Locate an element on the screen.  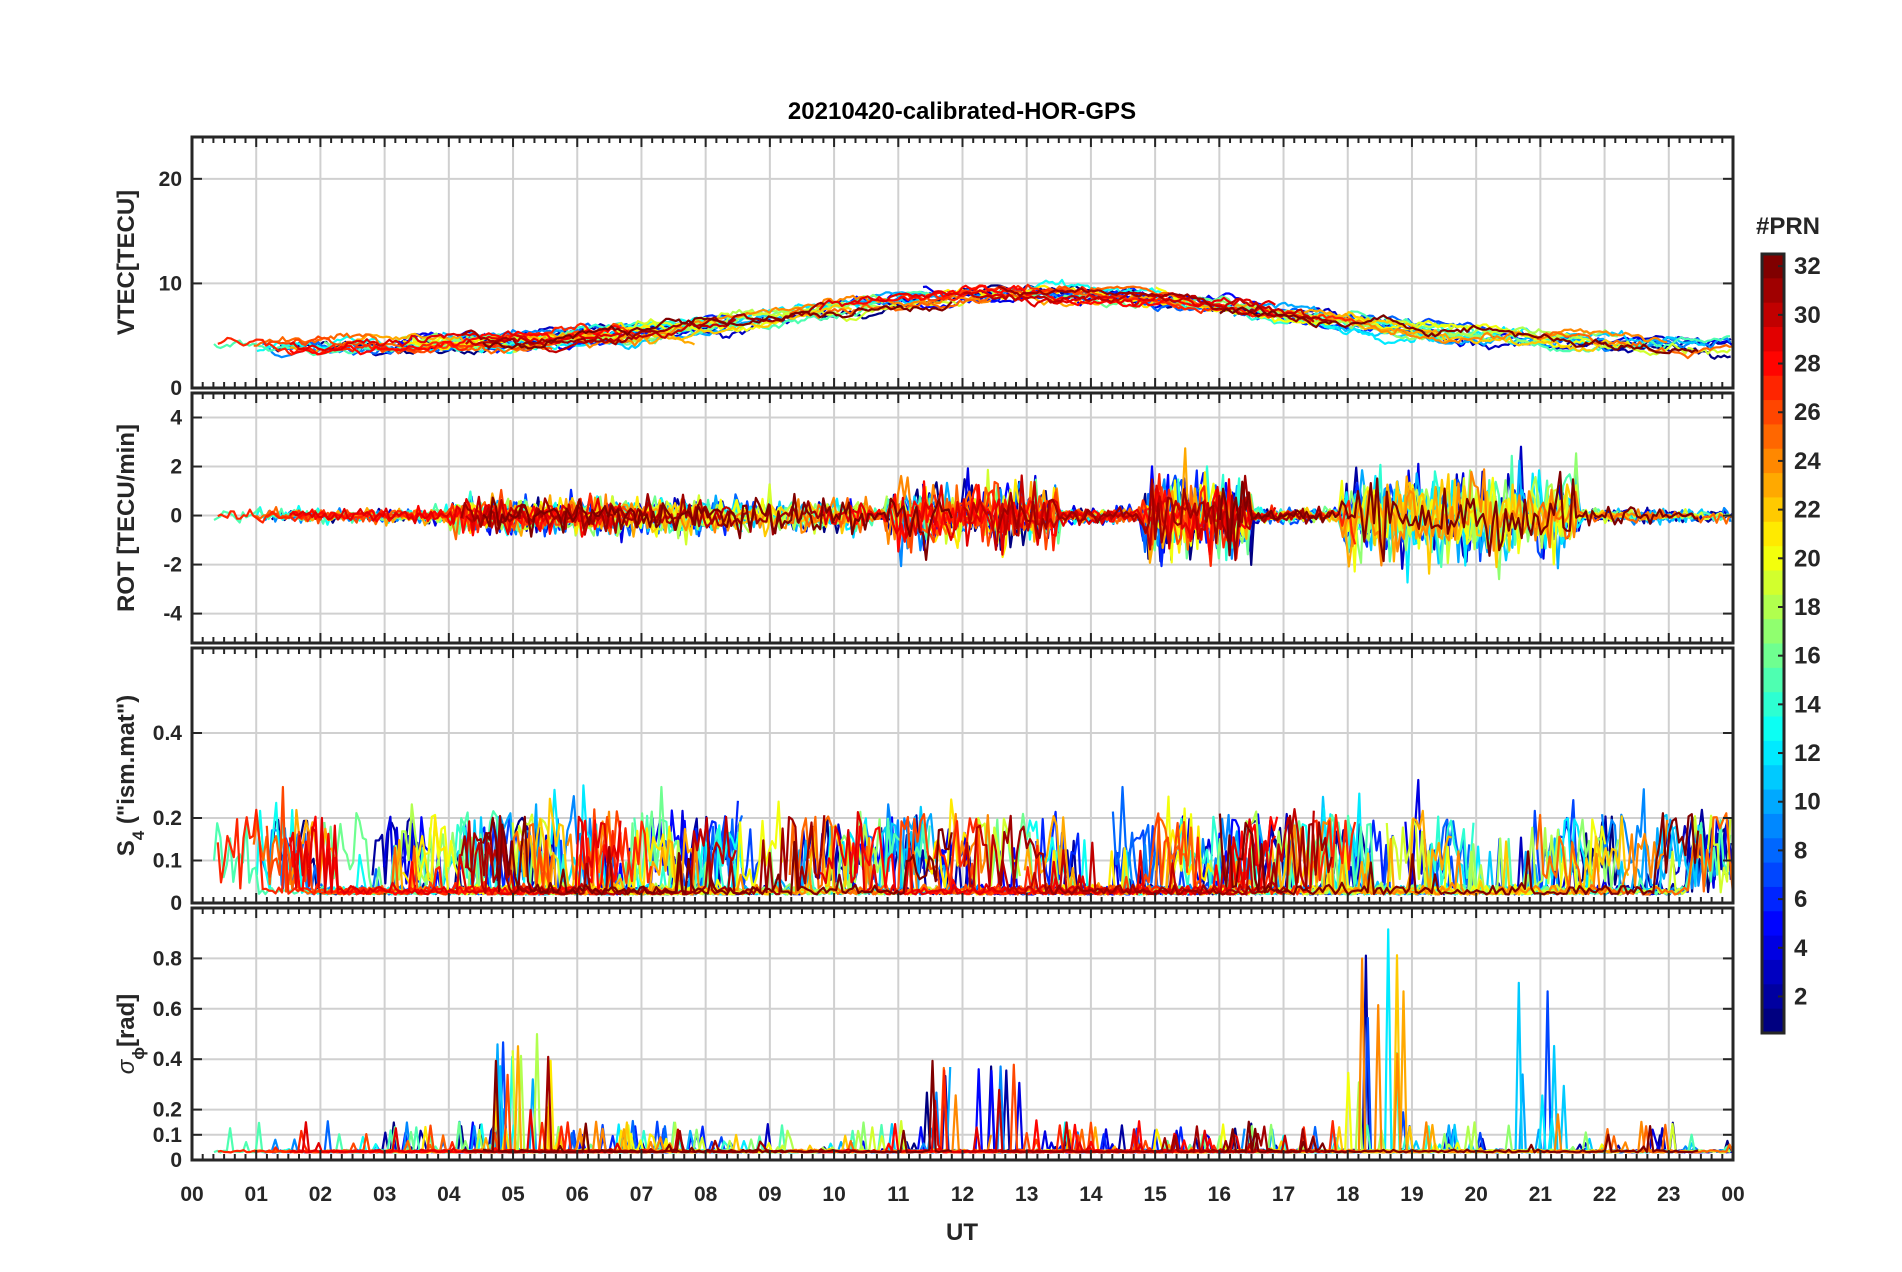
colorbar-tick-label: 20 is located at coordinates (1807, 558).